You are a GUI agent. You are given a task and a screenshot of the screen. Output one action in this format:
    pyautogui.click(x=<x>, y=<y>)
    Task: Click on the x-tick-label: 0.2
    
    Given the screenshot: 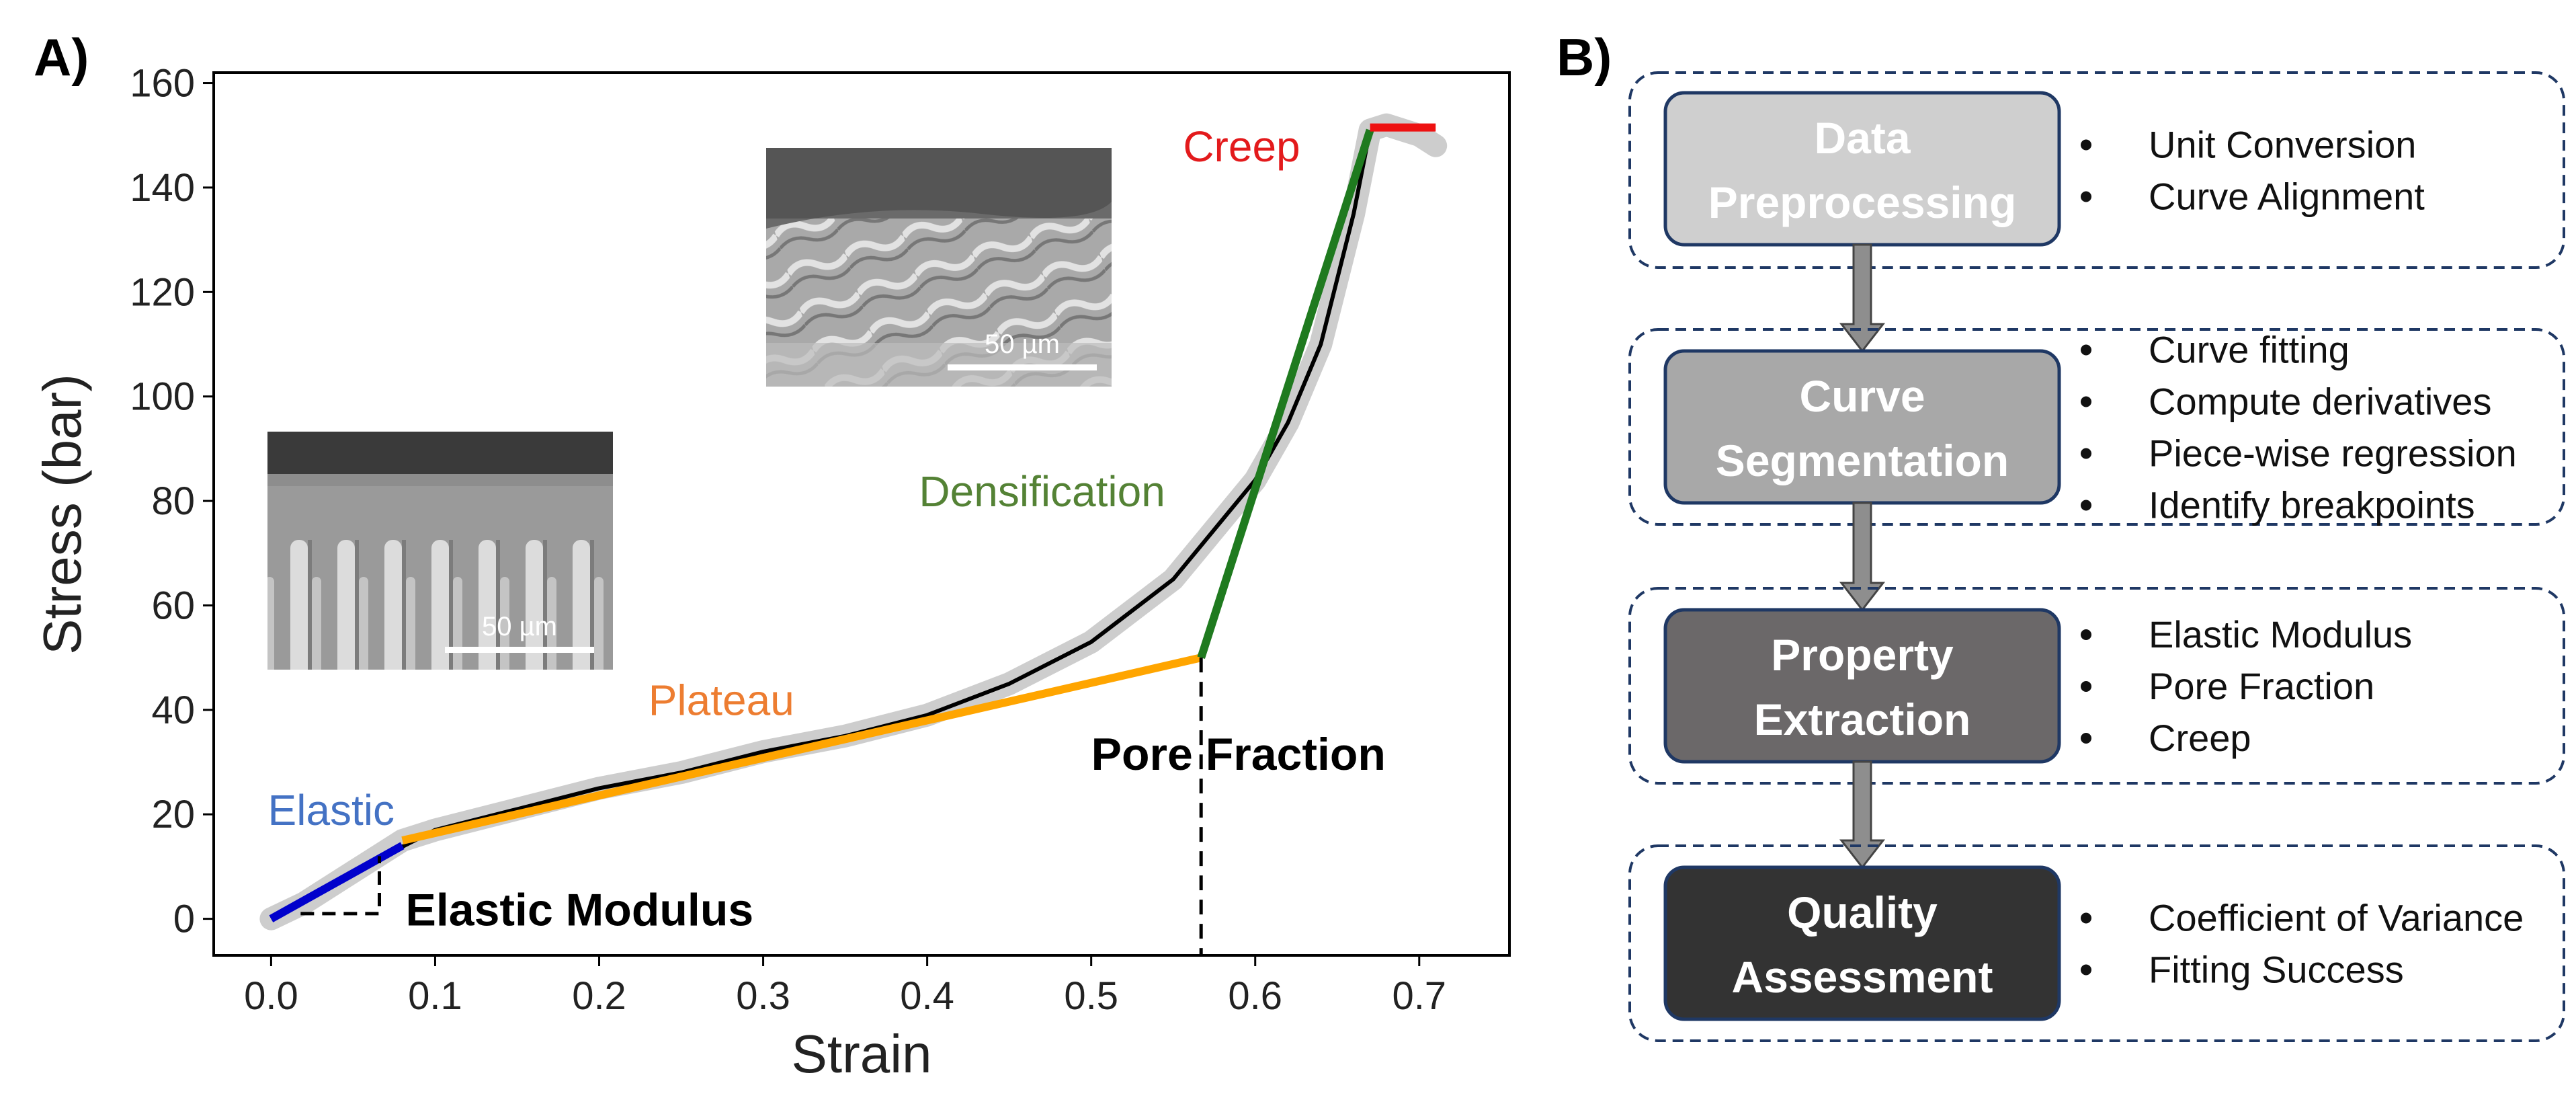 What is the action you would take?
    pyautogui.click(x=599, y=996)
    